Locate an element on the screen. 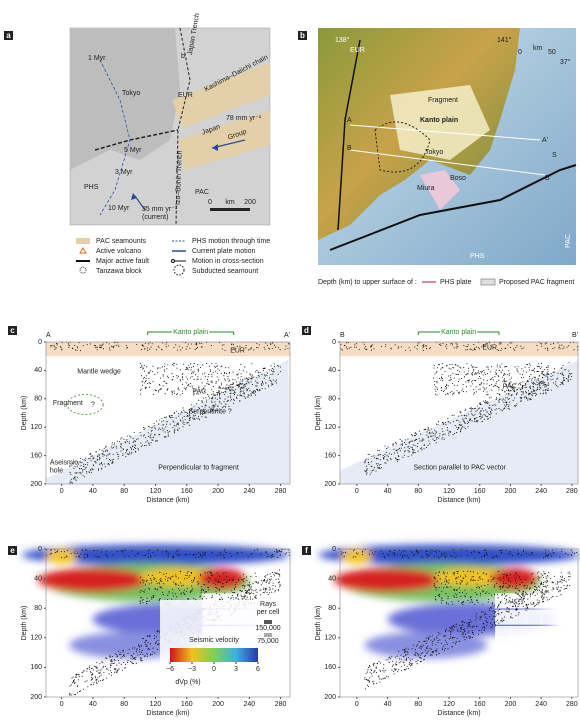 This screenshot has height=723, width=580. annotation: Perpendicular to fragment is located at coordinates (198, 468).